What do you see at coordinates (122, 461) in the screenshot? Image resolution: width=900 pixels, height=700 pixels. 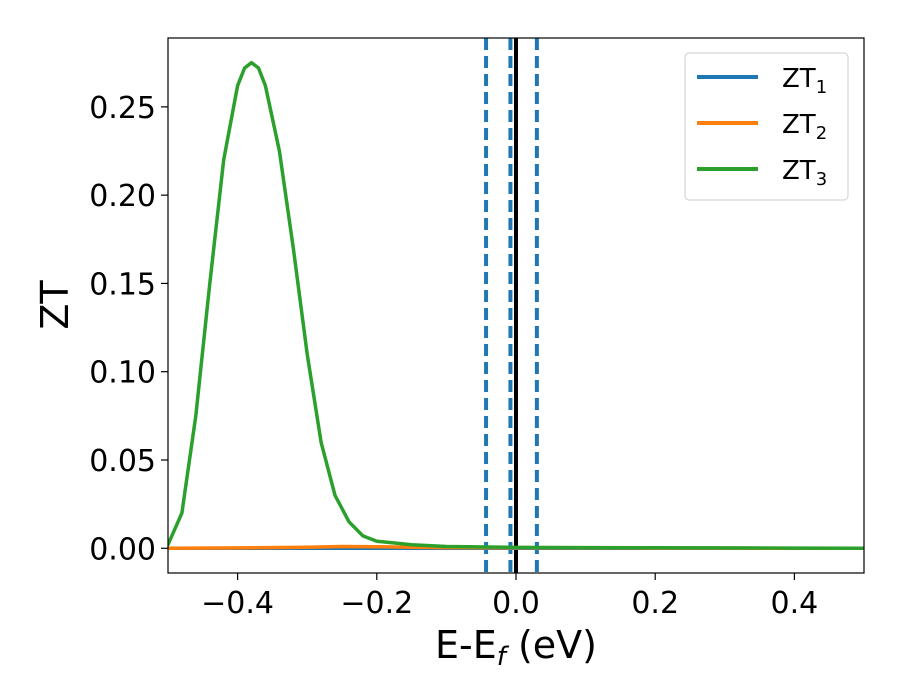 I see `y-tick-label: 0.05` at bounding box center [122, 461].